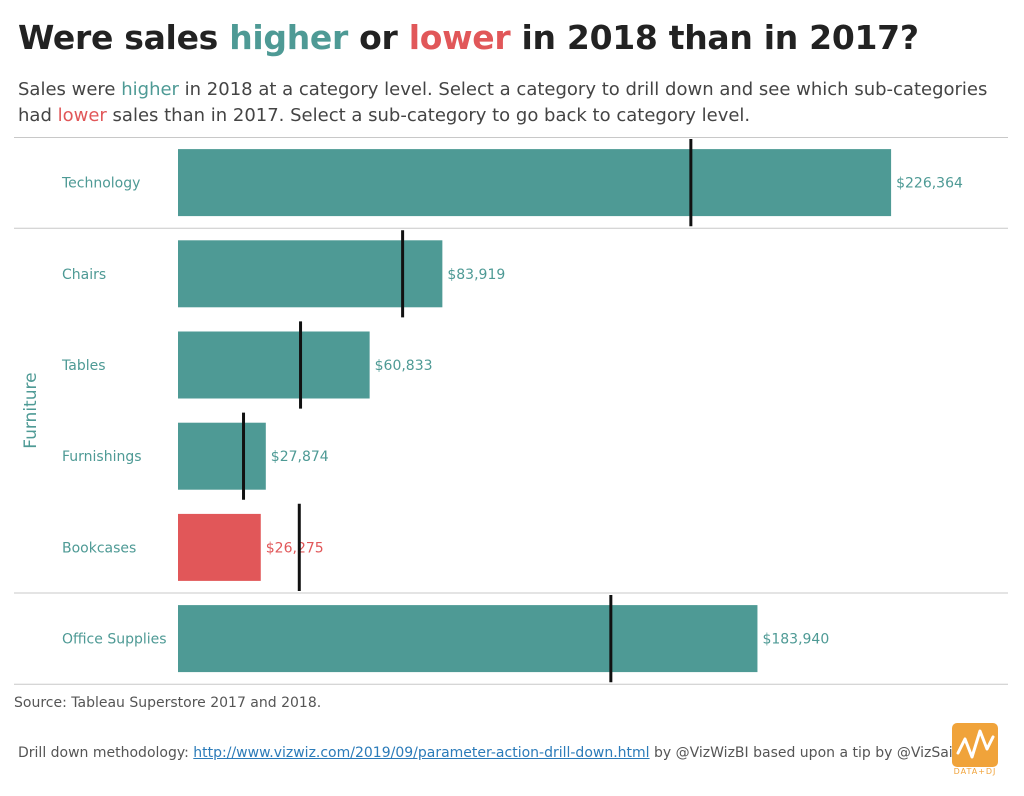  Describe the element at coordinates (378, 37) in the screenshot. I see `title-text-2: or` at that location.